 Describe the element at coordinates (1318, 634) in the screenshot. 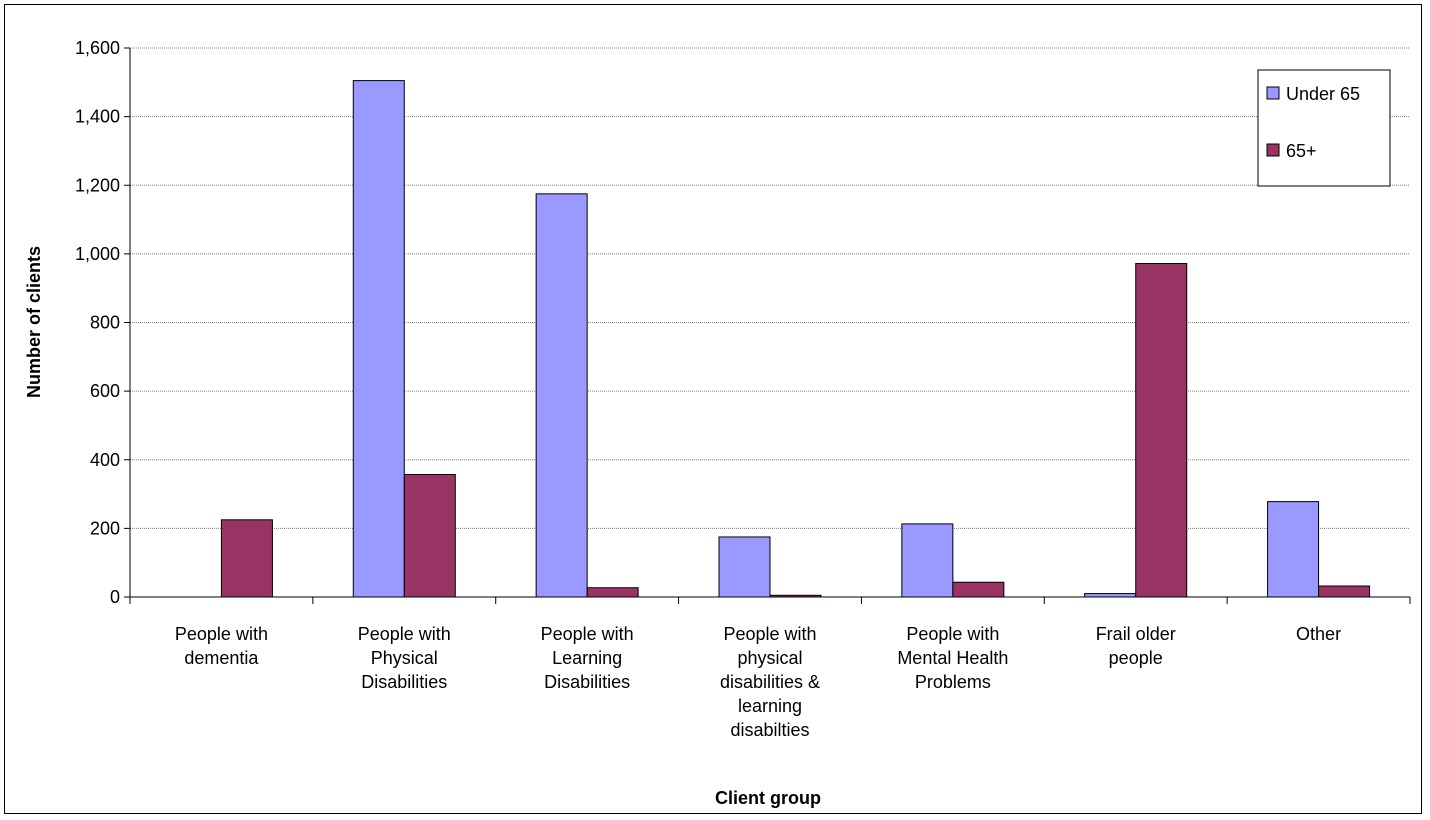

I see `x-category-label: Other` at that location.